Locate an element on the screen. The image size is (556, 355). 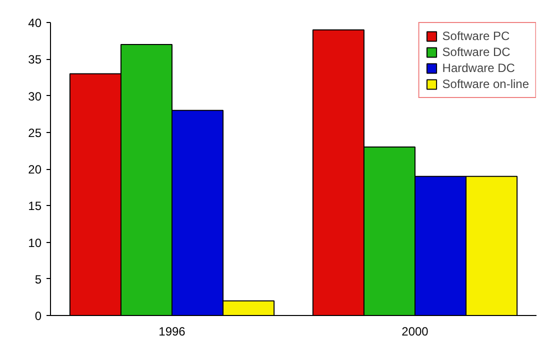
legend-label: Hardware DC is located at coordinates (478, 68).